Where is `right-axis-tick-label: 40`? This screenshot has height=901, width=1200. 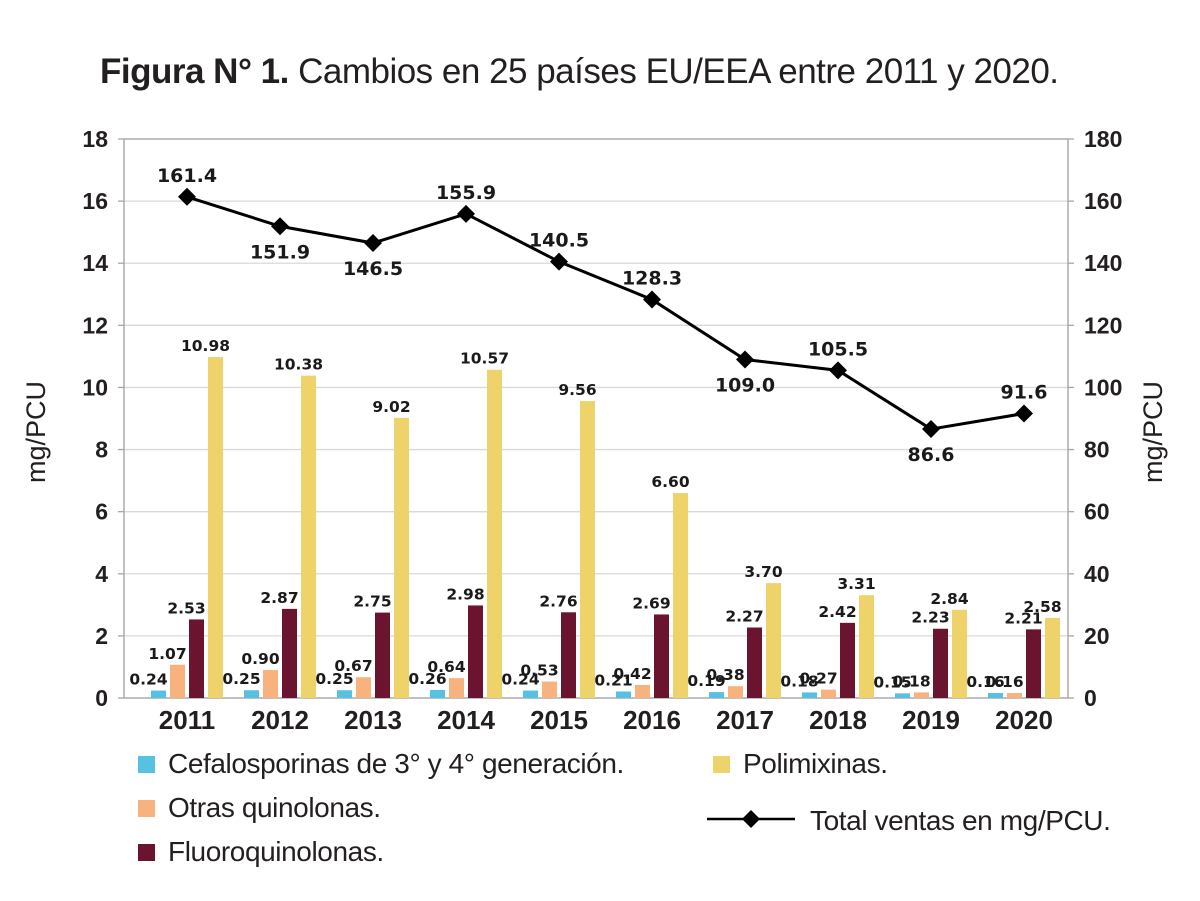
right-axis-tick-label: 40 is located at coordinates (1097, 574).